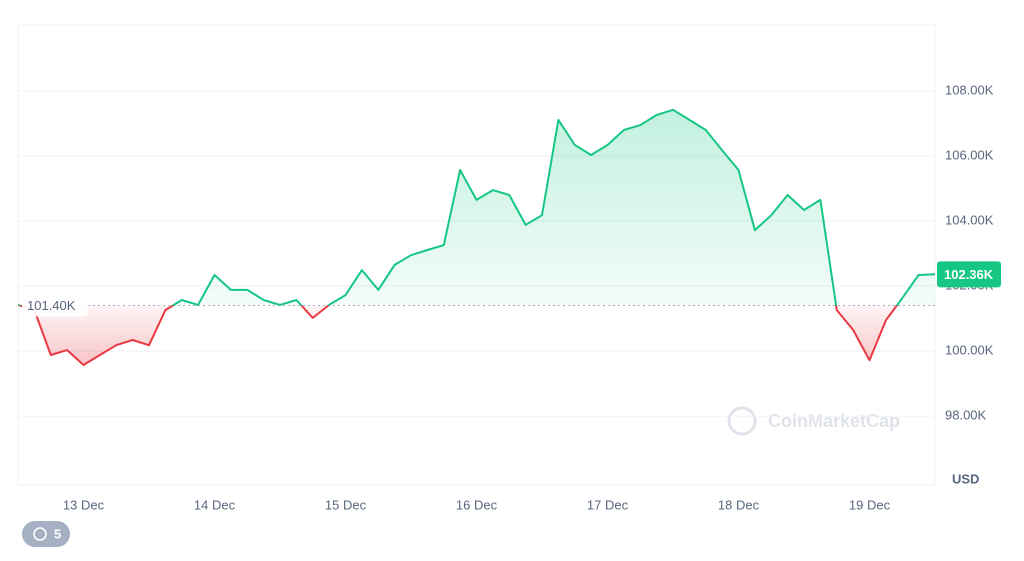  What do you see at coordinates (51, 305) in the screenshot?
I see `baseline-label: 101.40K` at bounding box center [51, 305].